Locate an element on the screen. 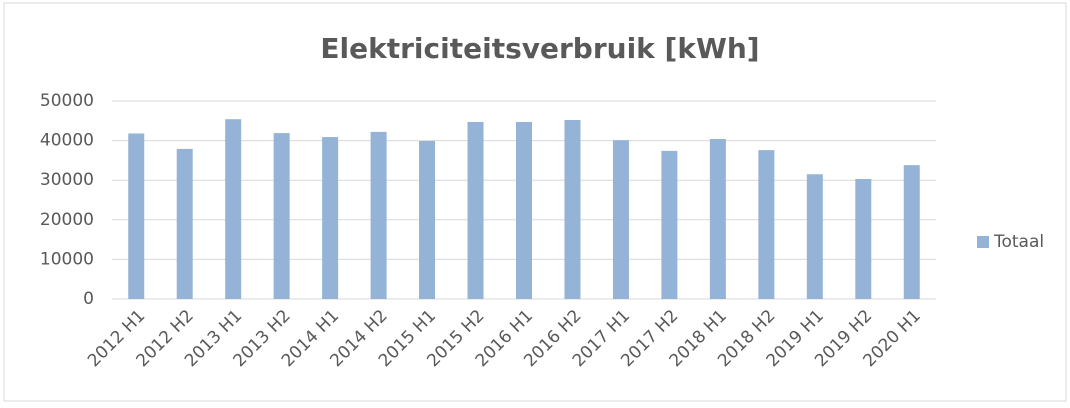 The width and height of the screenshot is (1070, 408). legend-swatch is located at coordinates (983, 242).